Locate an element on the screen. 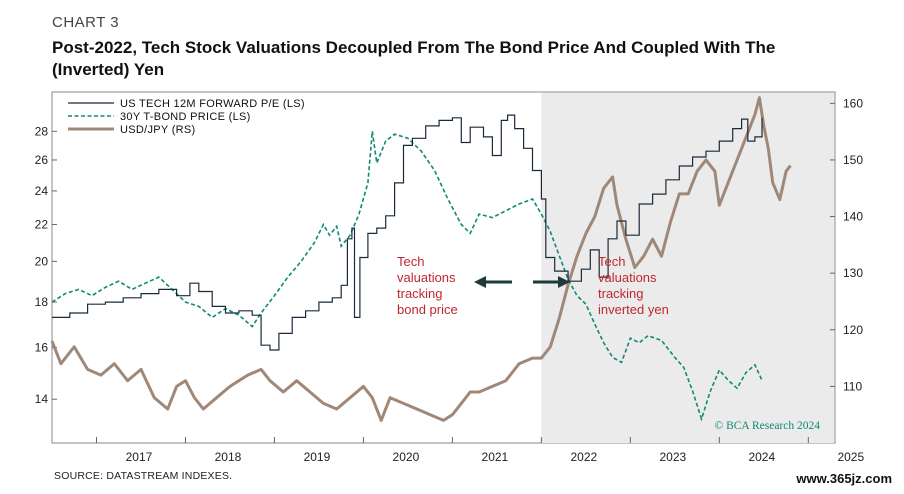  right-tick-label: 140 is located at coordinates (853, 217).